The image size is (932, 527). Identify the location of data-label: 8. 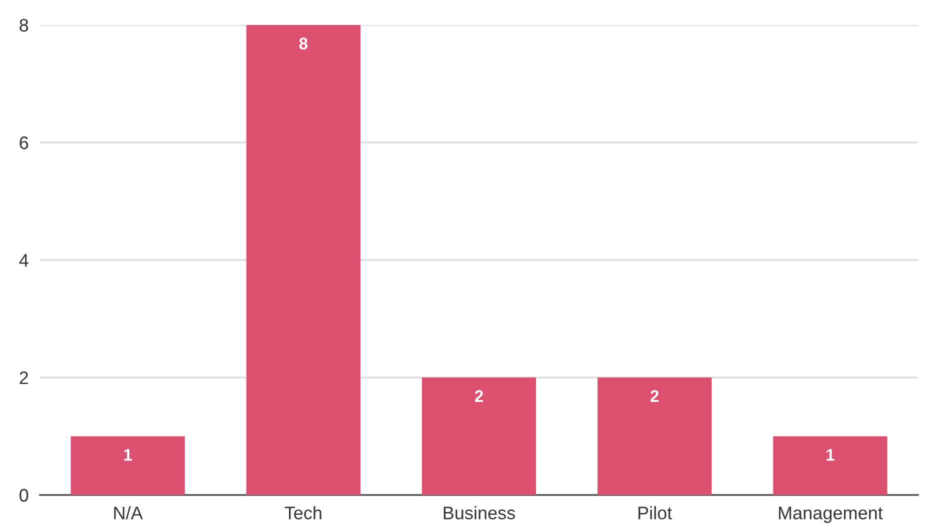
(303, 44).